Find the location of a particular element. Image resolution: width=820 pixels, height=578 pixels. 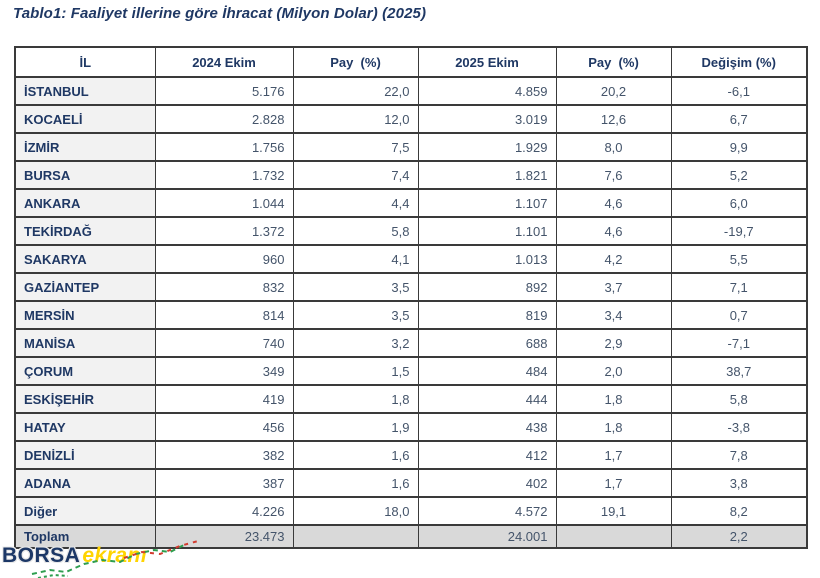

table-row: SAKARYA 960 4,1 1.013 4,2 5,5 is located at coordinates (411, 259).